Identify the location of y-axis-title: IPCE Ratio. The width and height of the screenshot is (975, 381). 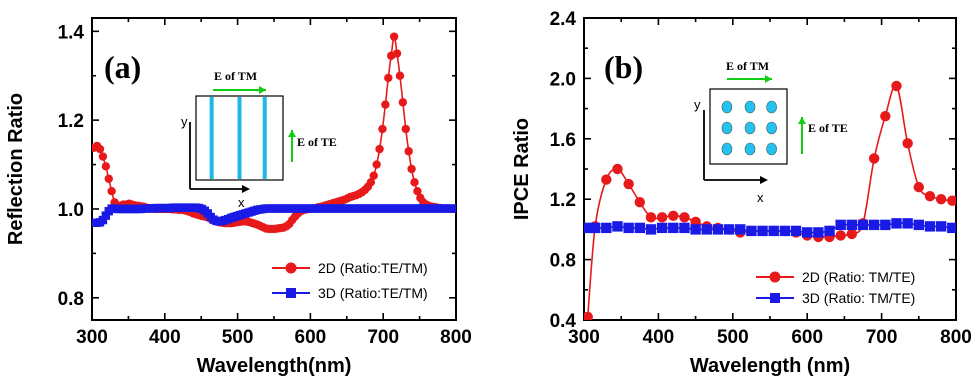
(522, 169).